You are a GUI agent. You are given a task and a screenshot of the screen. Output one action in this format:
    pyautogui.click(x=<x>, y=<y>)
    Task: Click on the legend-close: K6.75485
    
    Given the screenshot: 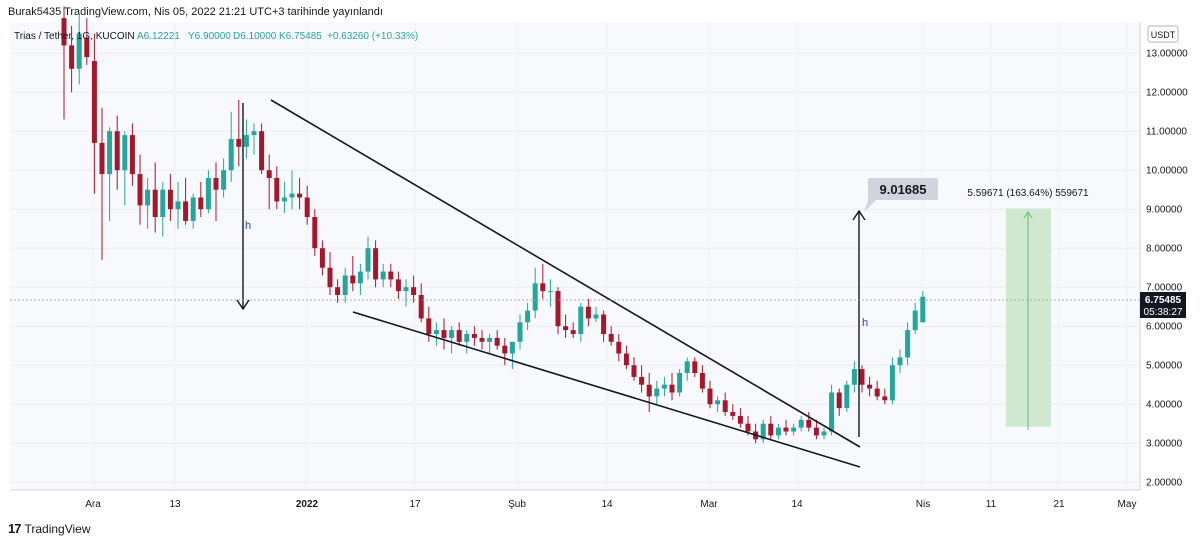 What is the action you would take?
    pyautogui.click(x=300, y=36)
    